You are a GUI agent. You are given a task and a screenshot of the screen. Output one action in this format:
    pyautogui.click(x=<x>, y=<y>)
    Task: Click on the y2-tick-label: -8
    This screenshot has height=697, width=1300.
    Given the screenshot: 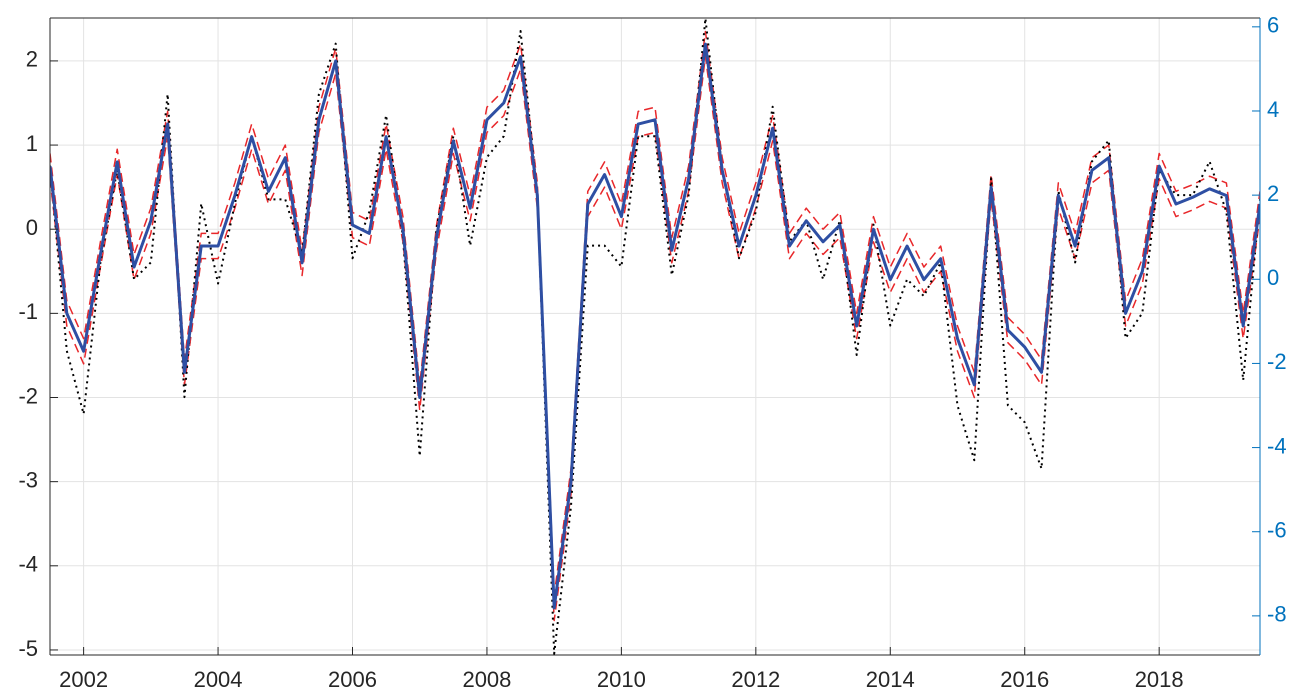 What is the action you would take?
    pyautogui.click(x=1277, y=614)
    